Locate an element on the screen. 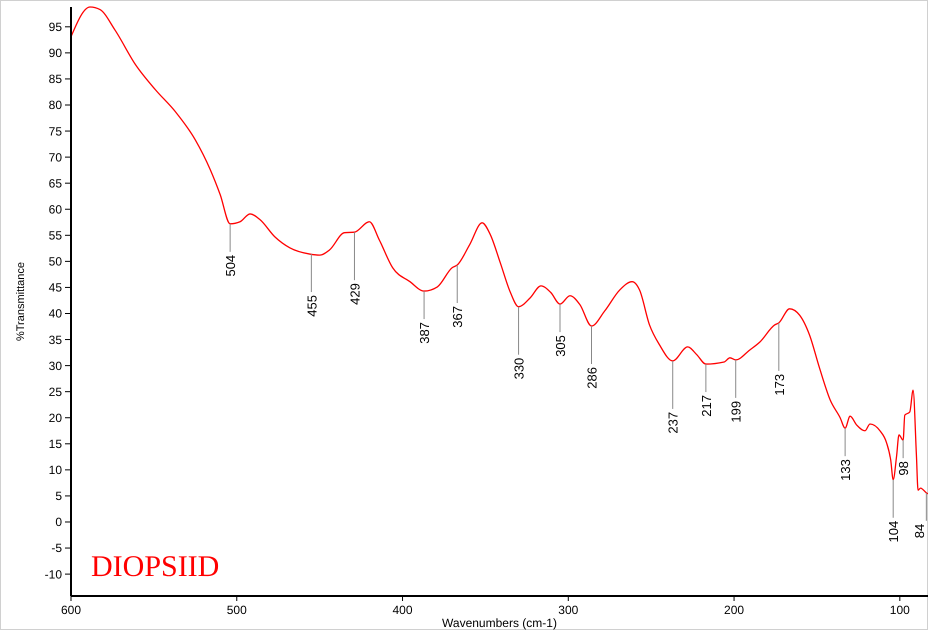 Image resolution: width=928 pixels, height=635 pixels. x-tick-label: 100 is located at coordinates (900, 610).